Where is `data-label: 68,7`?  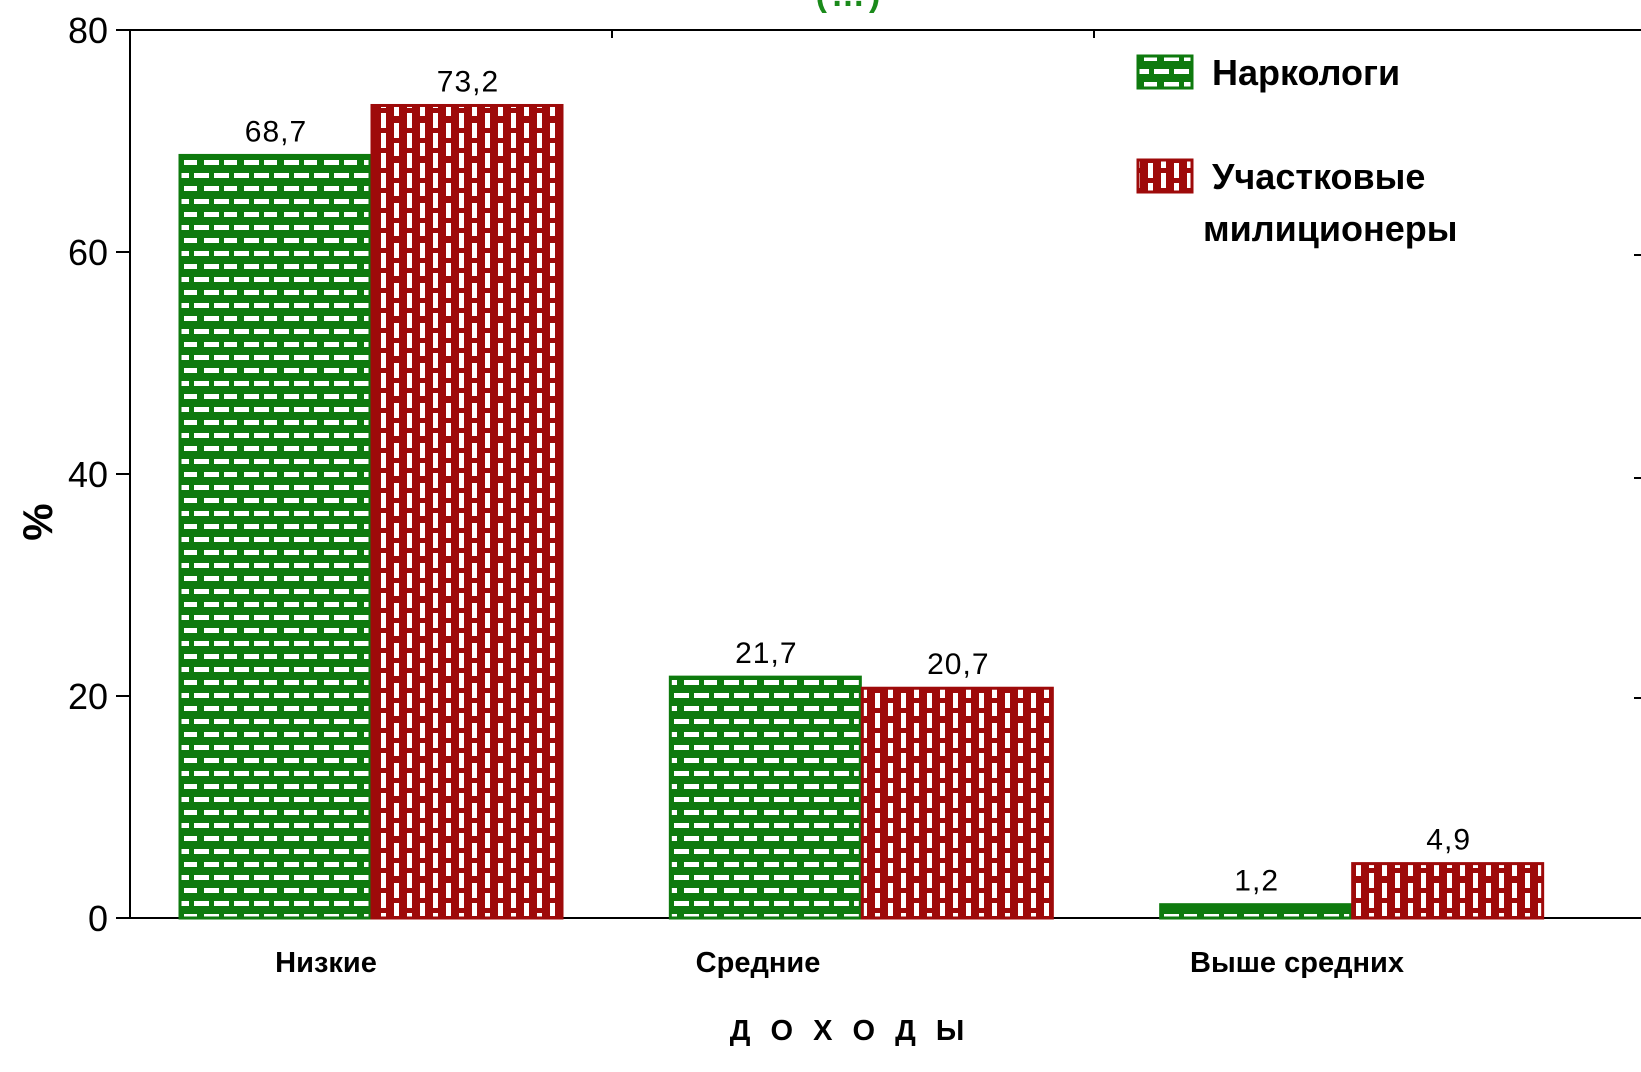 data-label: 68,7 is located at coordinates (276, 131).